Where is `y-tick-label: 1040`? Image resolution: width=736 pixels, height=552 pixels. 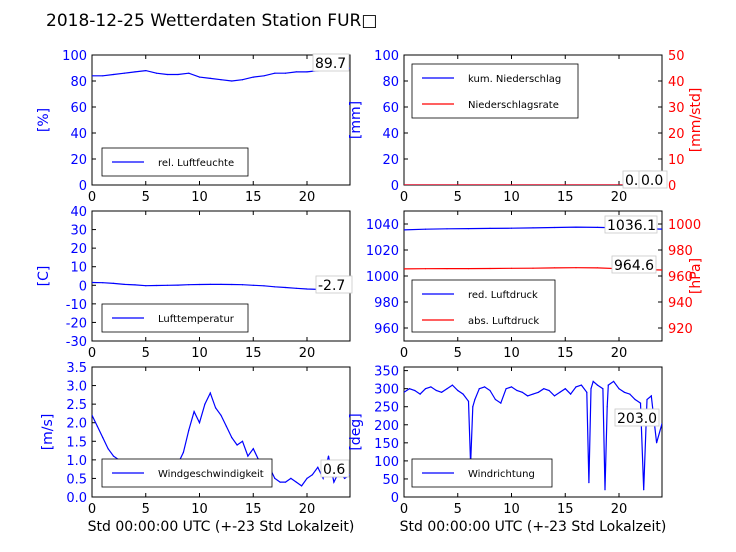
y-tick-label: 1040 is located at coordinates (382, 225).